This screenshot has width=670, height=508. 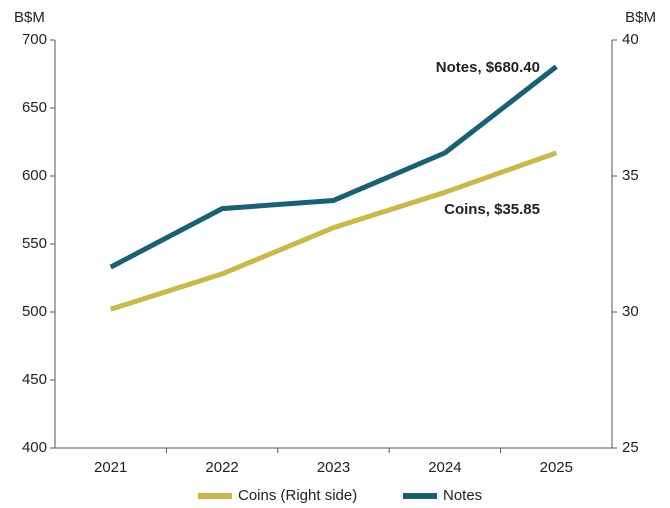 I want to click on x-tick-label: 2024, so click(x=444, y=467).